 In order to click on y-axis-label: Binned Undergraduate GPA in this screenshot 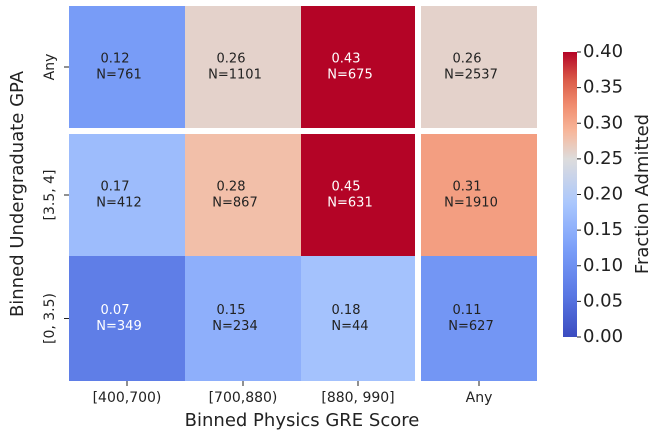, I will do `click(17, 193)`.